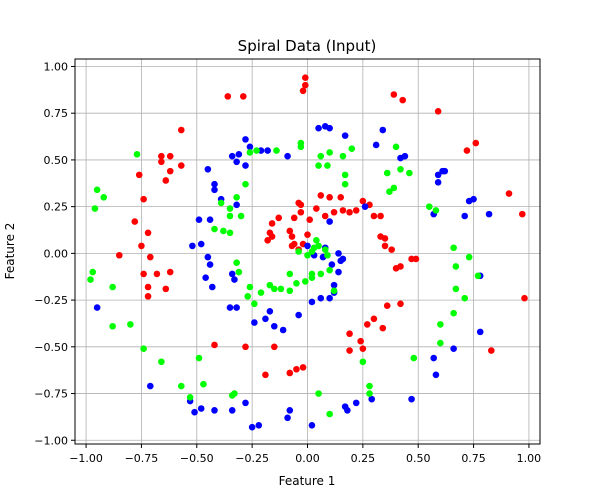 This screenshot has height=500, width=600. Describe the element at coordinates (56, 66) in the screenshot. I see `y-tick-label: 1.00` at that location.